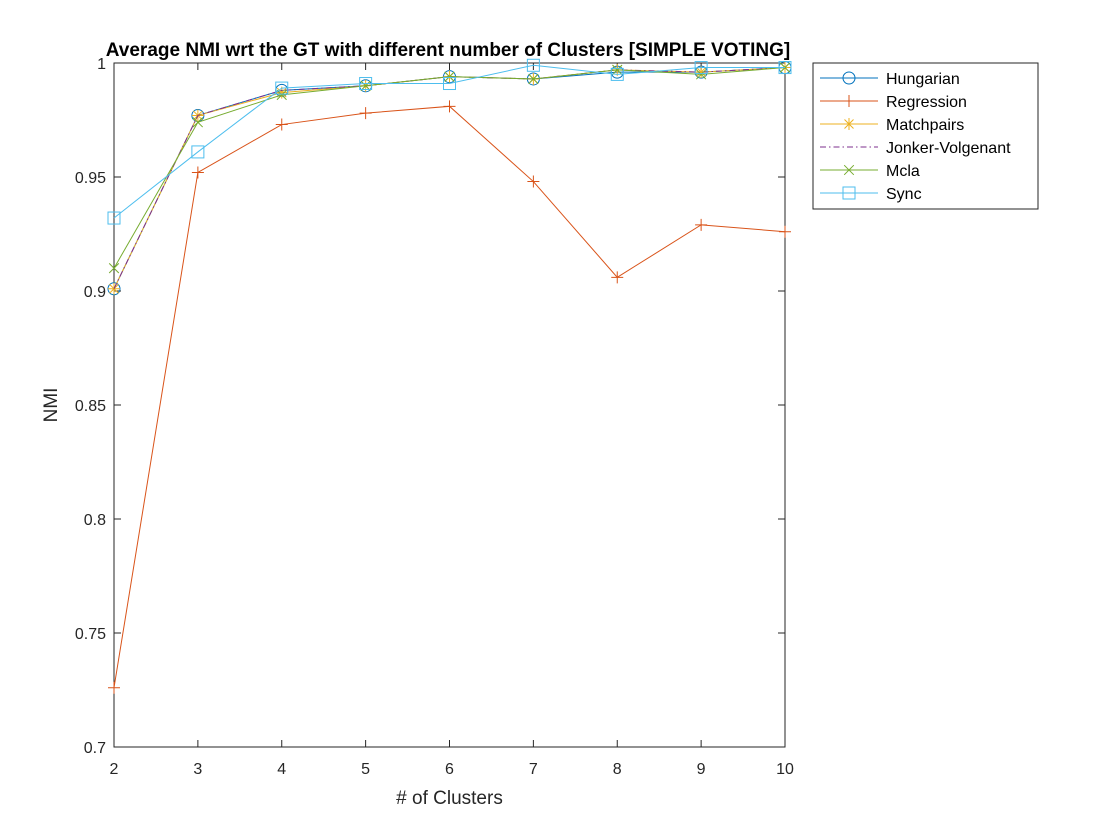 This screenshot has width=1120, height=840. What do you see at coordinates (95, 520) in the screenshot?
I see `y-tick-label: 0.8` at bounding box center [95, 520].